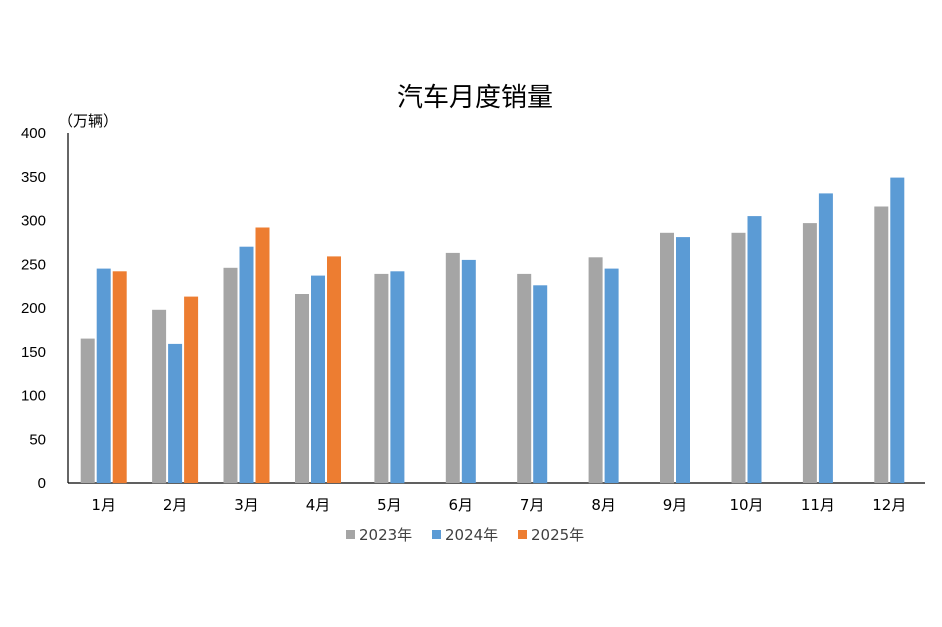 The image size is (942, 627). What do you see at coordinates (33, 221) in the screenshot?
I see `y-tick-label: 300` at bounding box center [33, 221].